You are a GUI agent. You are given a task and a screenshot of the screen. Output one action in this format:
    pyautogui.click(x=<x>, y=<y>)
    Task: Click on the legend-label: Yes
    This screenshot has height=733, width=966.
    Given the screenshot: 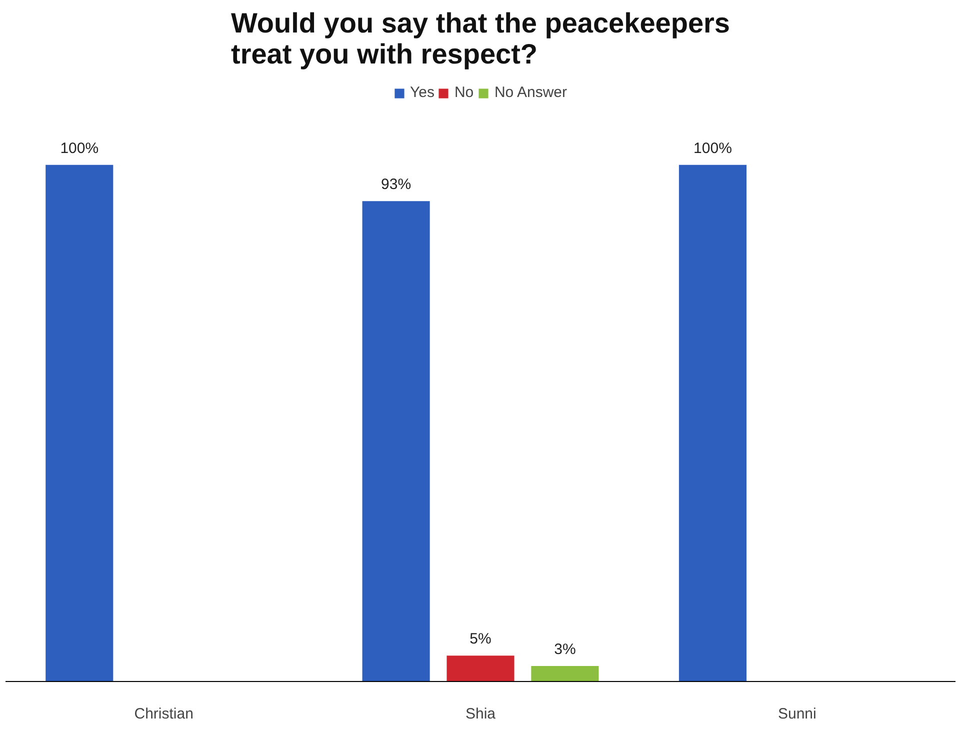 What is the action you would take?
    pyautogui.click(x=422, y=92)
    